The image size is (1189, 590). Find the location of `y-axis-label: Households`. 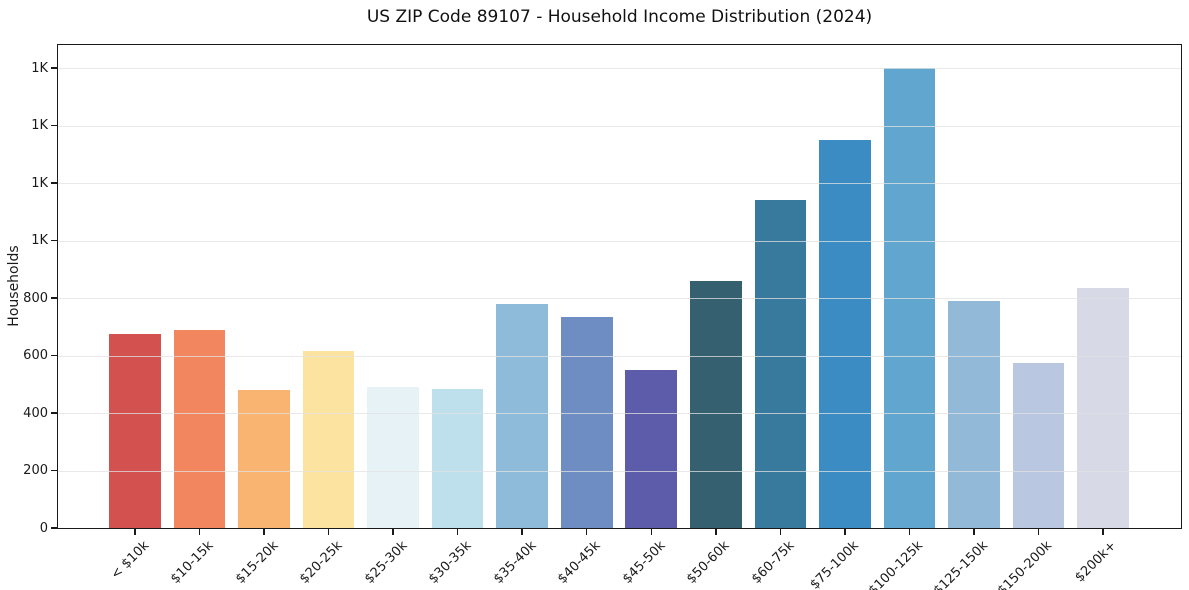

y-axis-label: Households is located at coordinates (14, 286).